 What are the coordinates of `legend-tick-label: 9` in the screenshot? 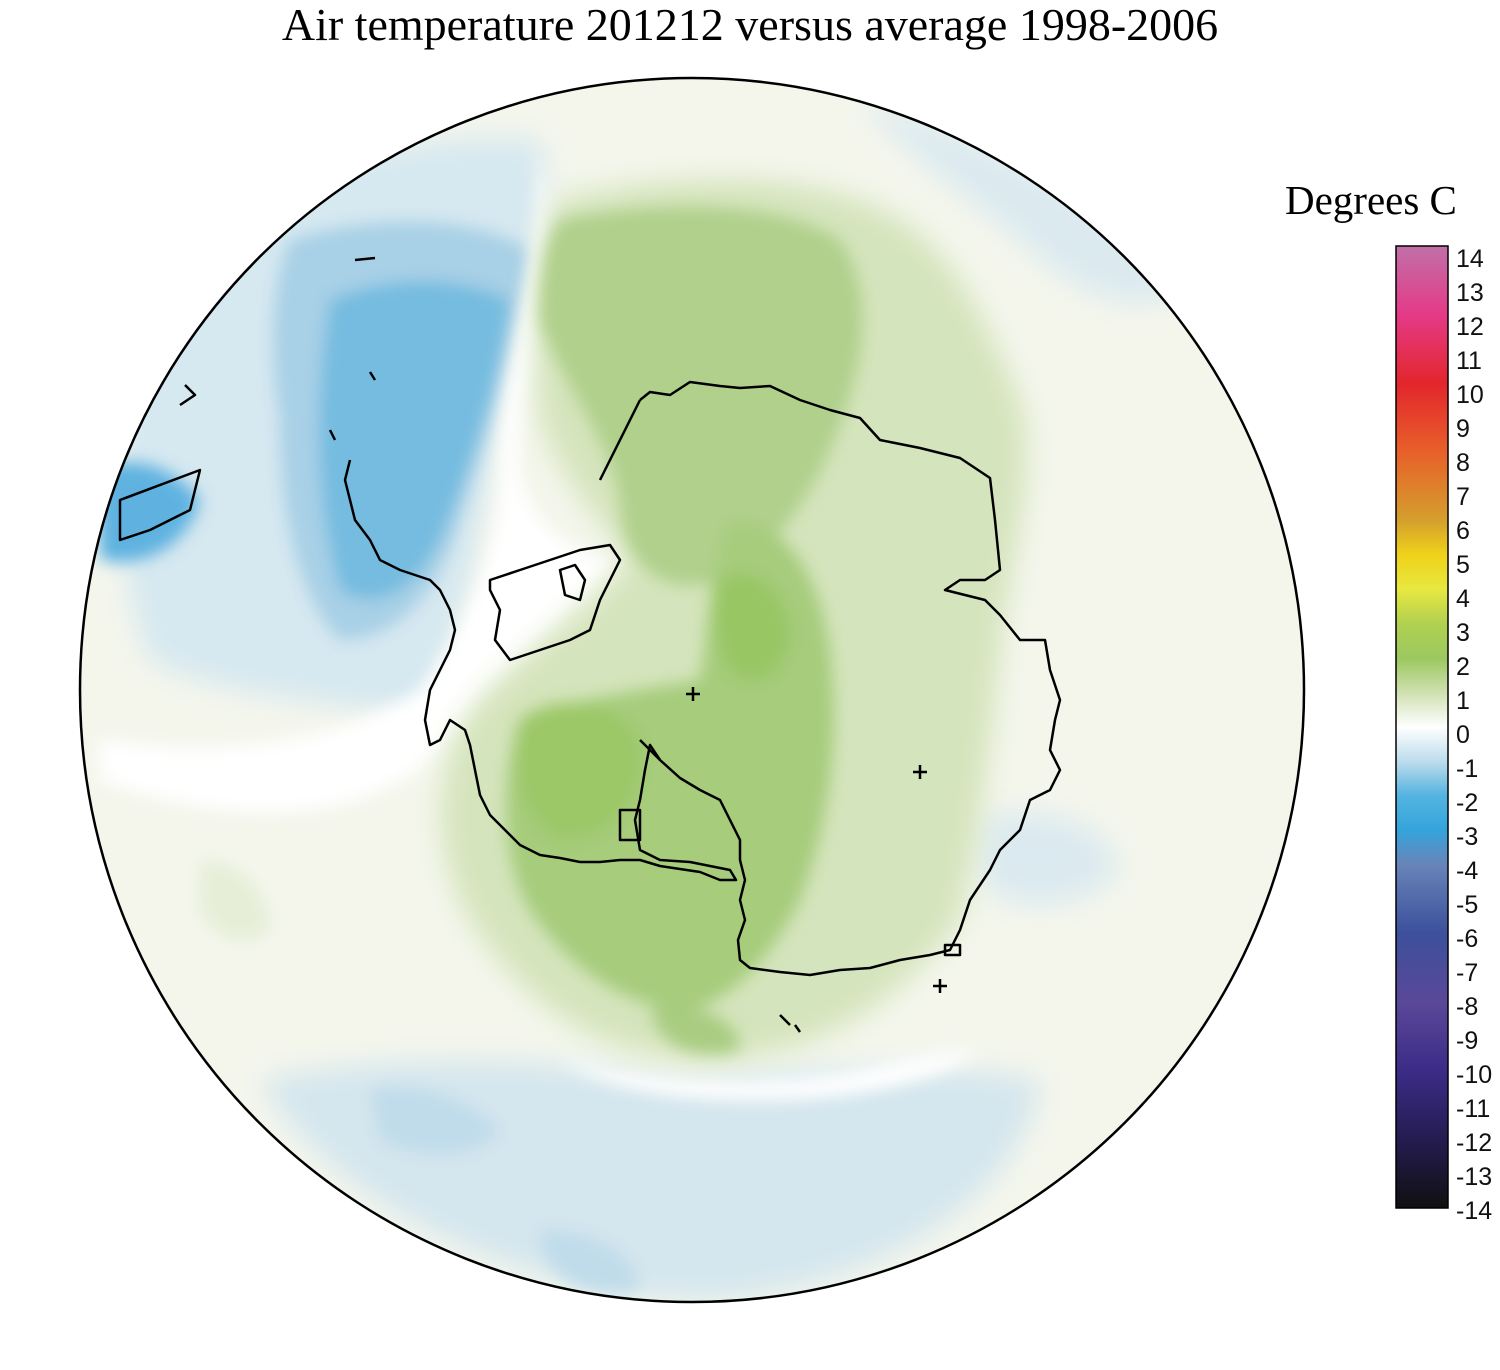 It's located at (1463, 429).